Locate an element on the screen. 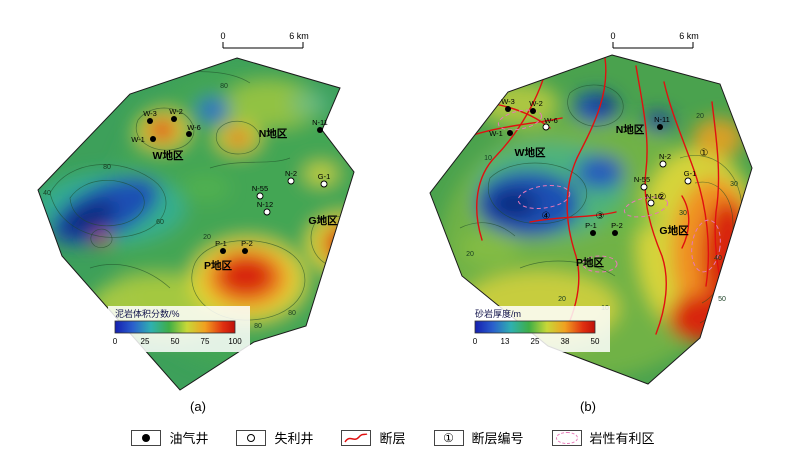  fault-symbol-box is located at coordinates (356, 437).